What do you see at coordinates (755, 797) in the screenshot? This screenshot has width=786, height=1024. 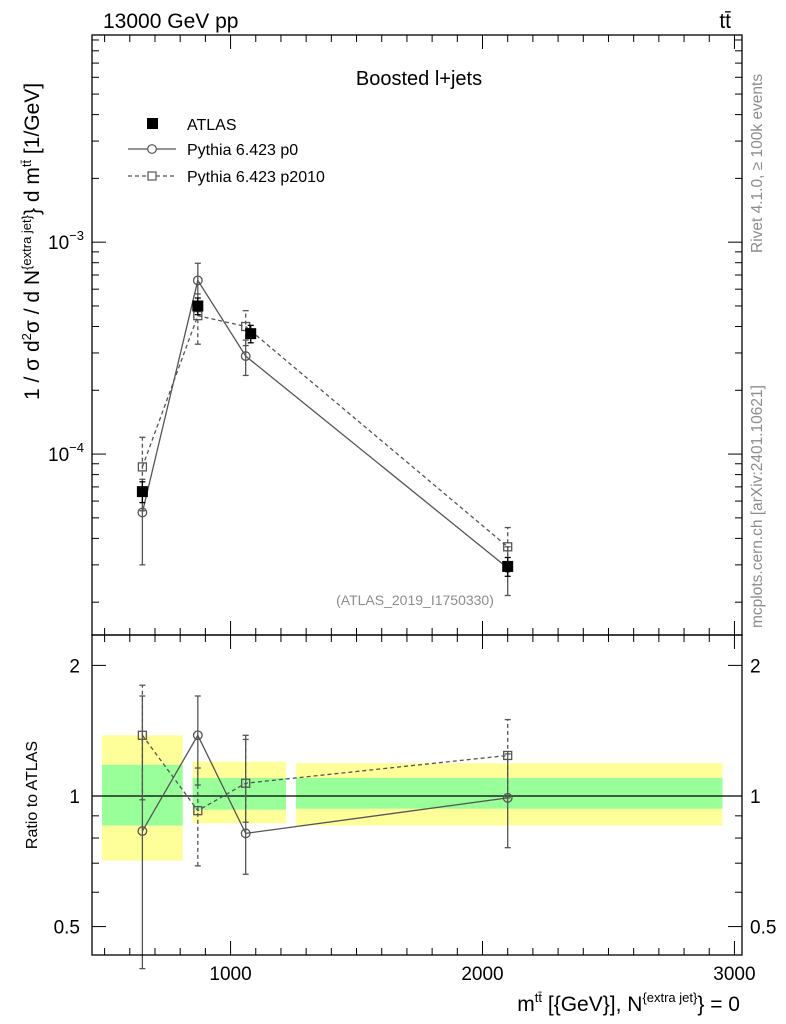 I see `ratio-y-tick-label-right: 1` at bounding box center [755, 797].